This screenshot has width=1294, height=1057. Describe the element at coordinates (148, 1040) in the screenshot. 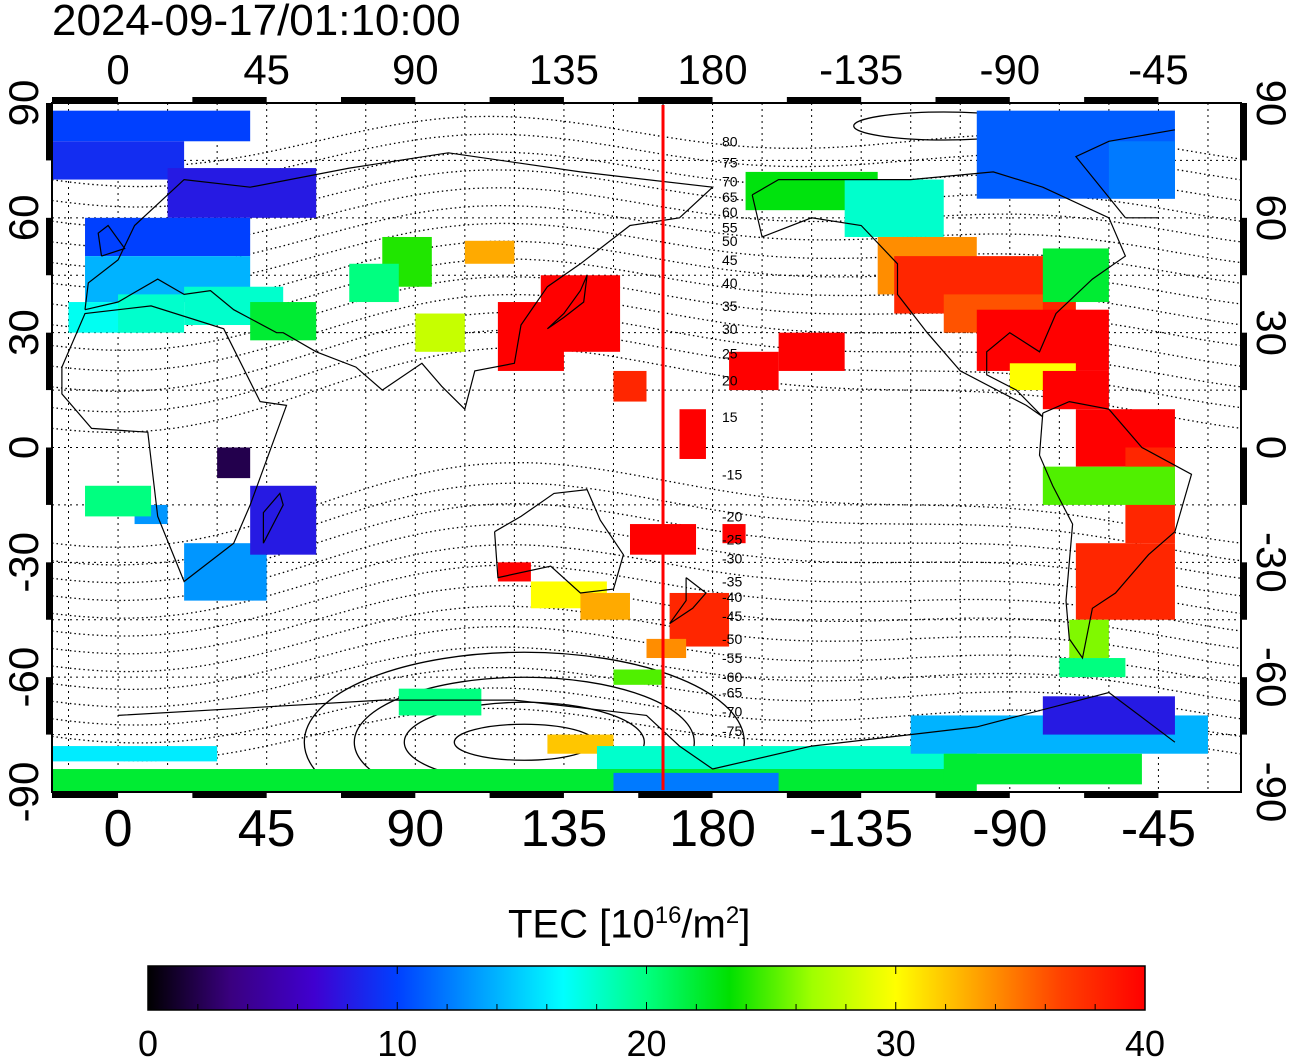

I see `colorbar-tick: 0` at that location.